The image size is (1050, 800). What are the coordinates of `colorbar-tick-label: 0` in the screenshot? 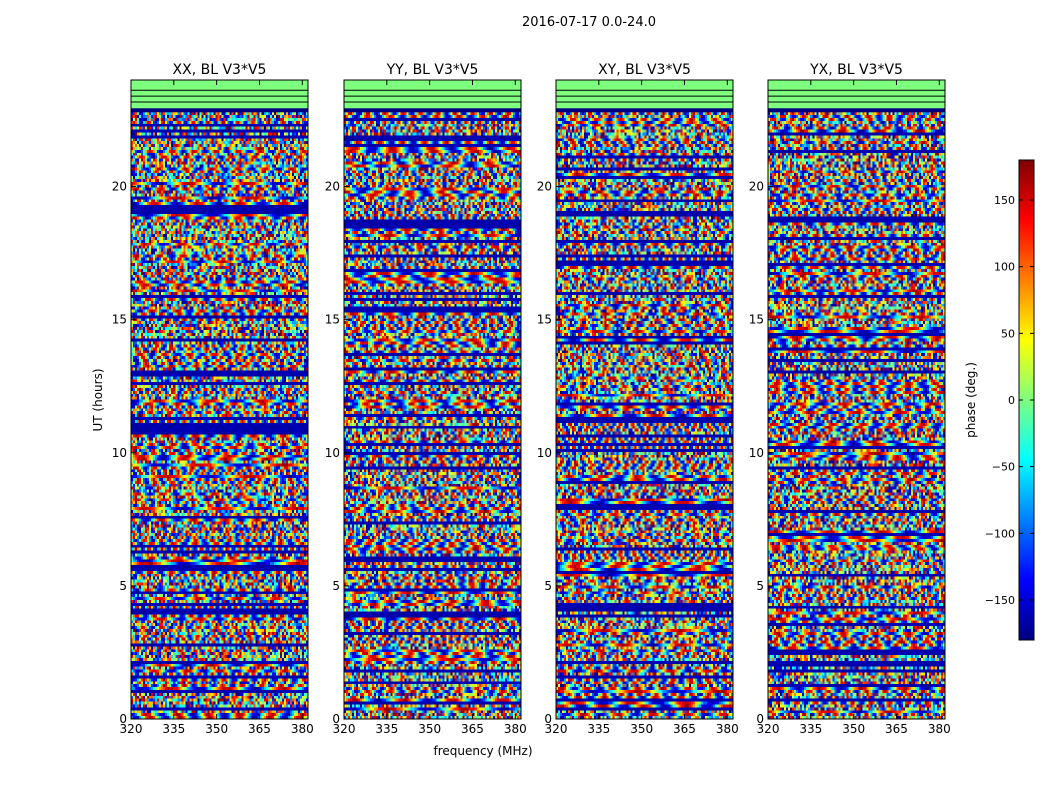 It's located at (1011, 400).